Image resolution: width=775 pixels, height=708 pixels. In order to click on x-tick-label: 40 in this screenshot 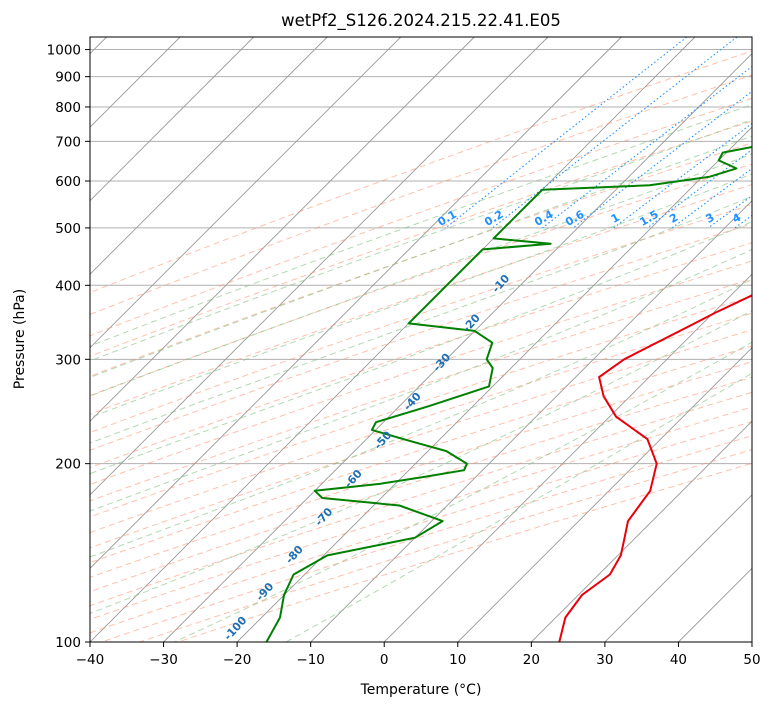, I will do `click(678, 660)`.